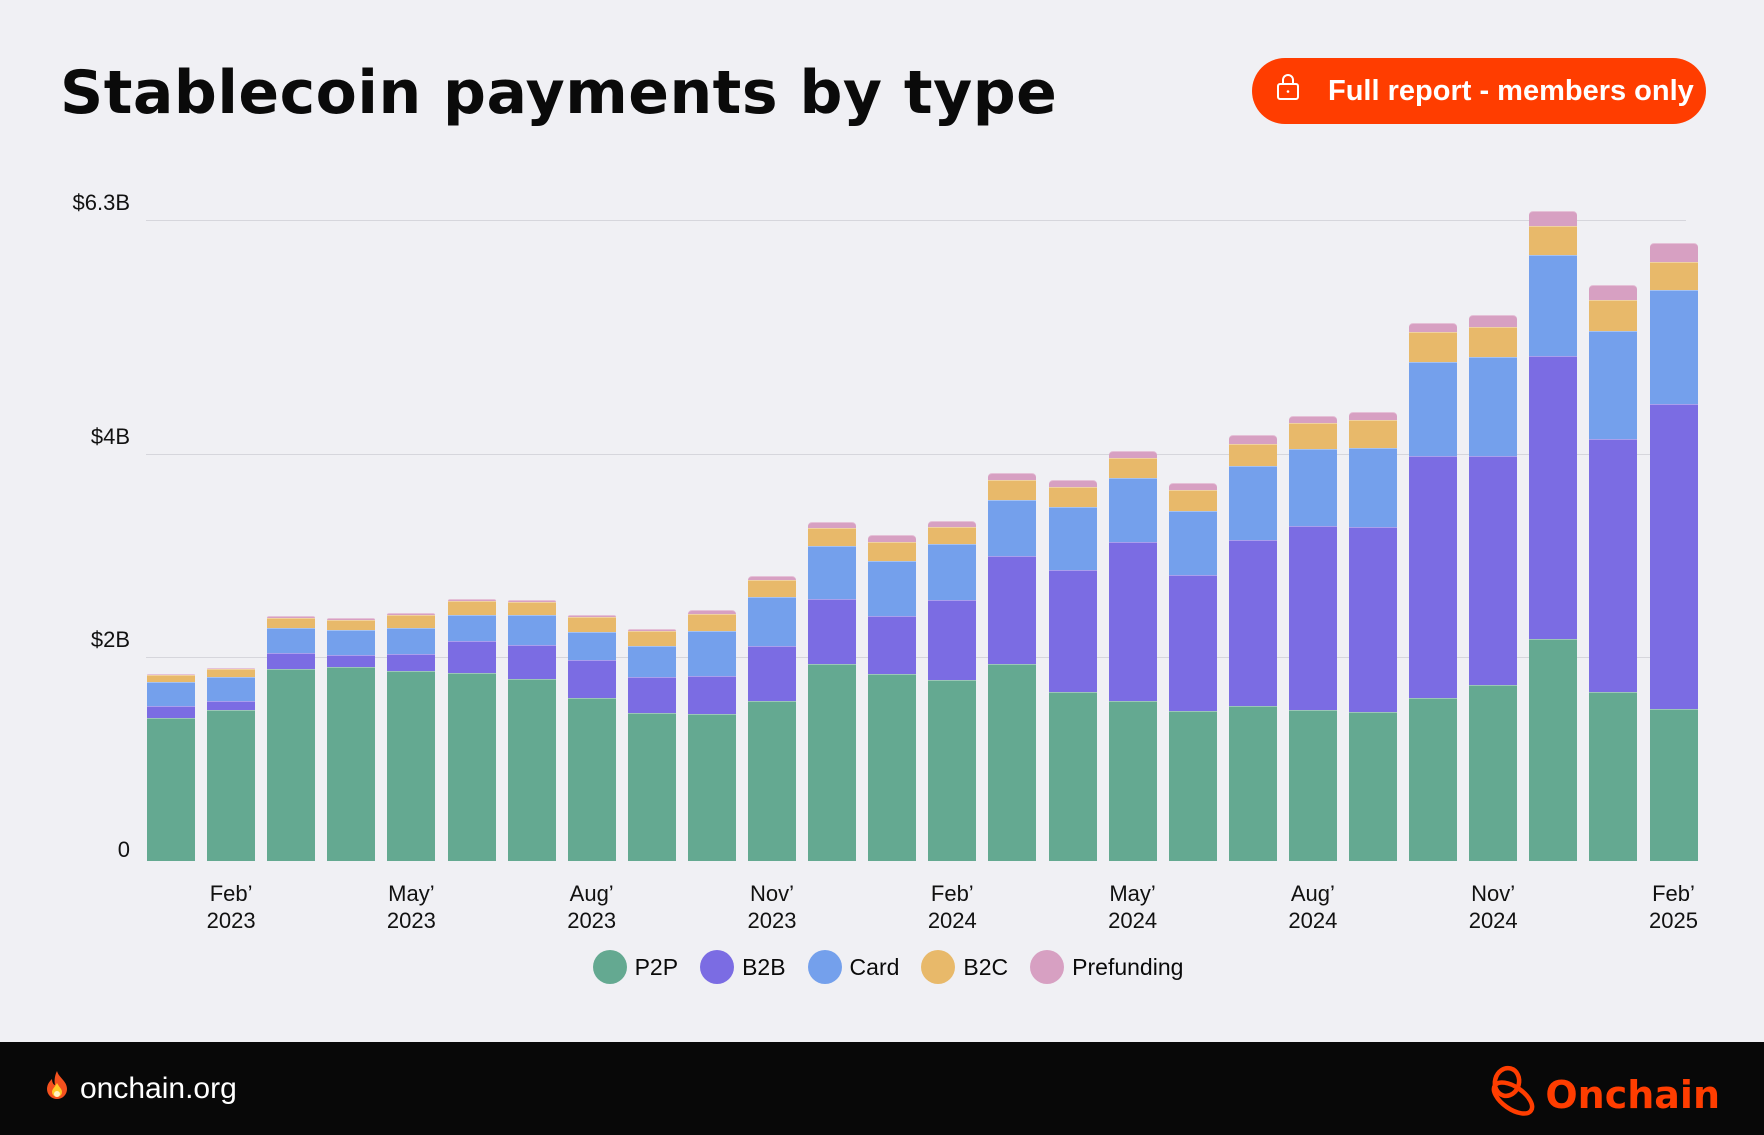 The height and width of the screenshot is (1135, 1764). I want to click on bar-aug-2024, so click(1312, 638).